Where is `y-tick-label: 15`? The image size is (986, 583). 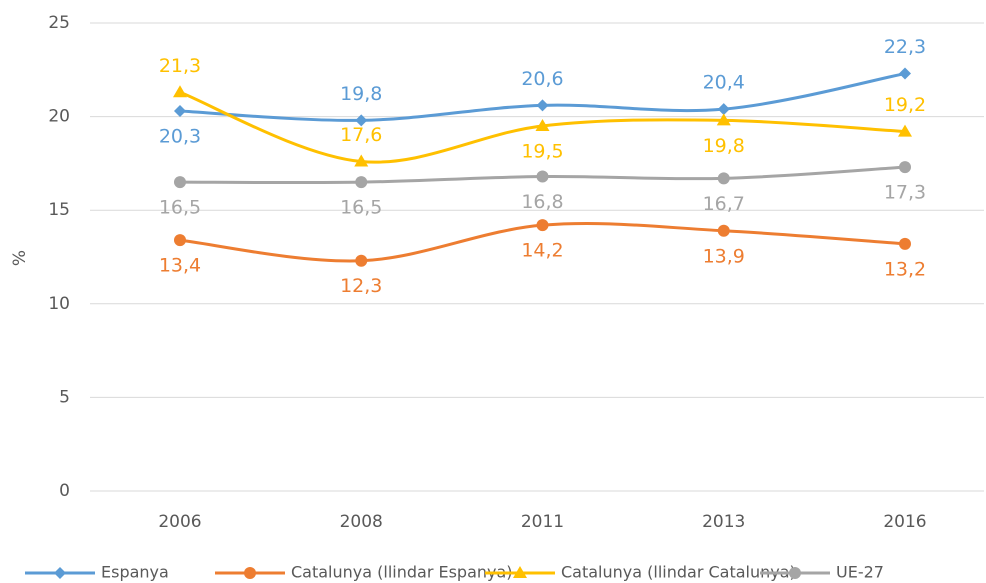 y-tick-label: 15 is located at coordinates (59, 210).